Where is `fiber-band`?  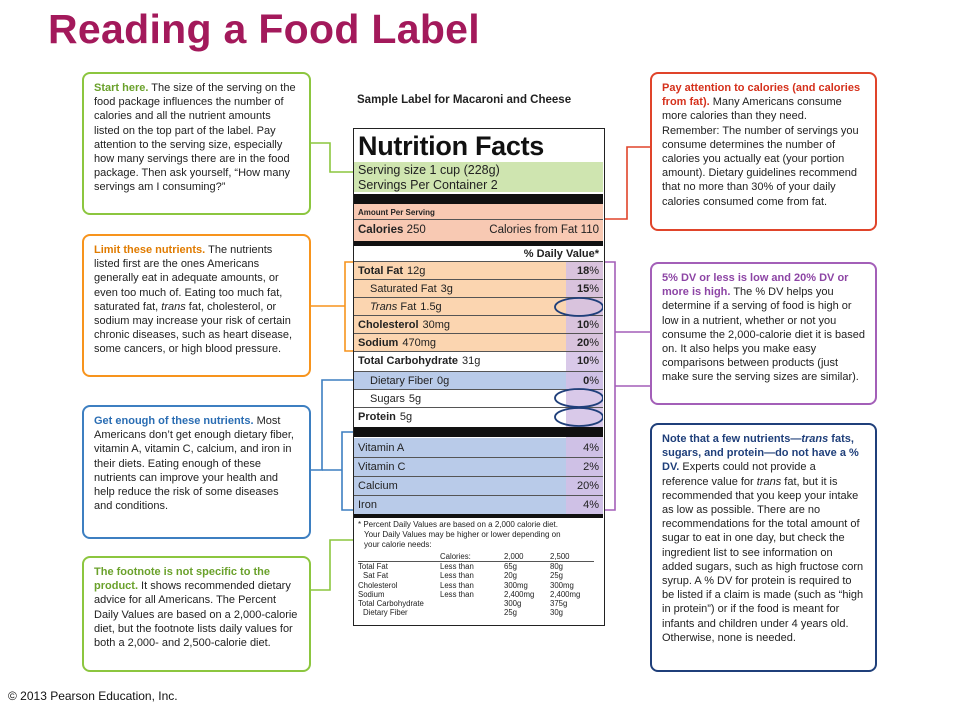
fiber-band is located at coordinates (478, 380).